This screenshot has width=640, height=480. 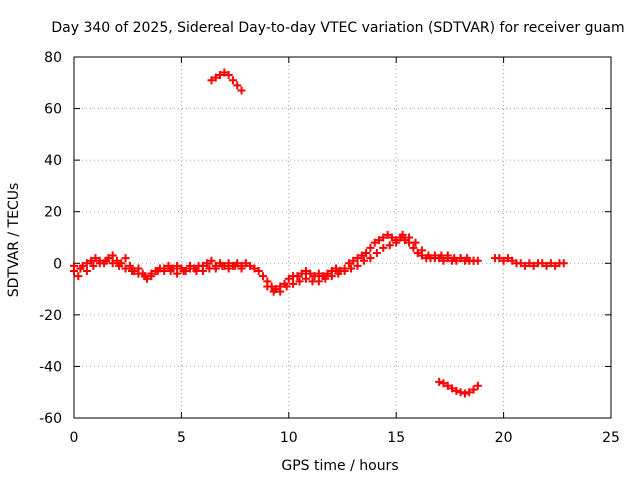 I want to click on y-tick-label: -60, so click(x=50, y=419).